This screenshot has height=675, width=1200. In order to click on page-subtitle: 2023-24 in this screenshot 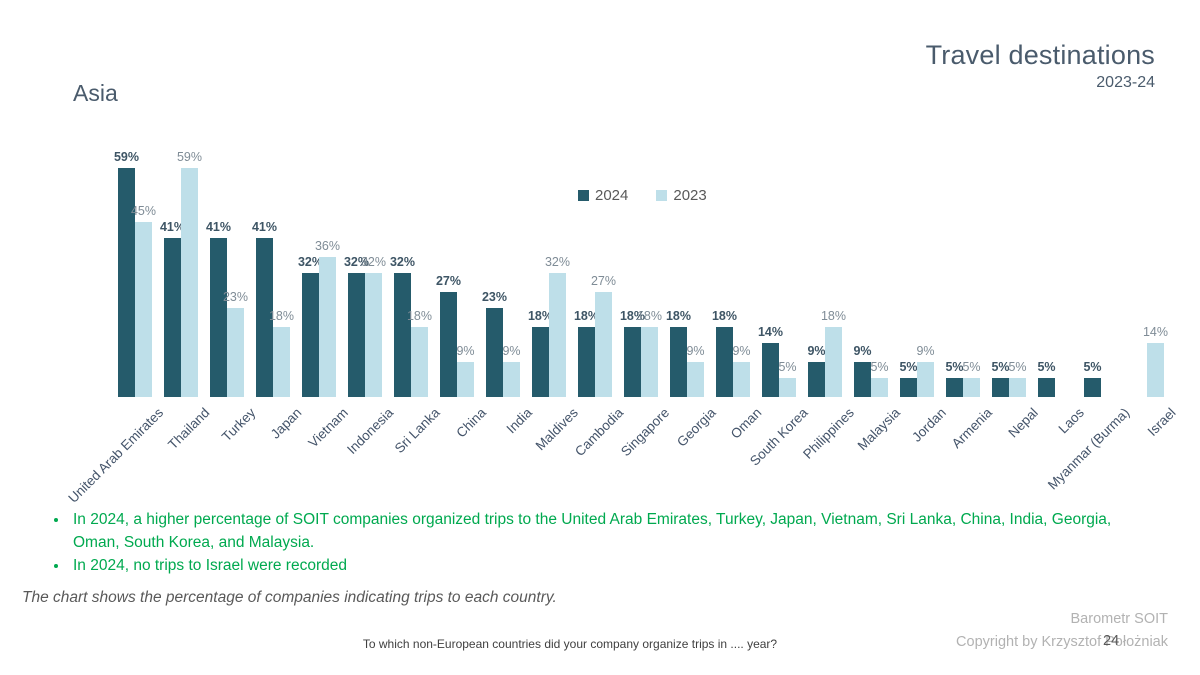, I will do `click(1125, 82)`.